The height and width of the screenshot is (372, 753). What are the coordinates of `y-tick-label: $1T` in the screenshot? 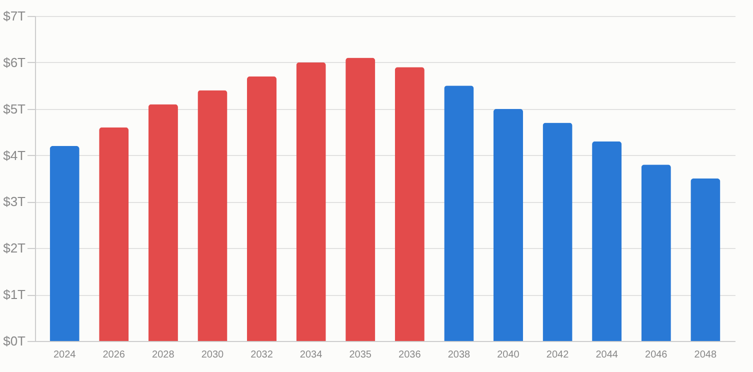 It's located at (14, 294).